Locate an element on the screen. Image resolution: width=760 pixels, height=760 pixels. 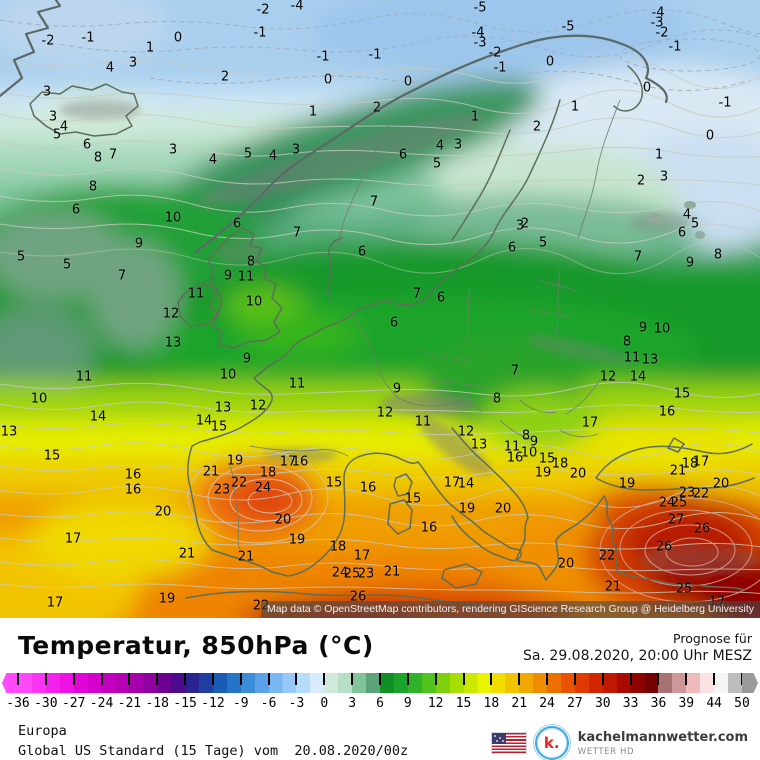
scale-tick-label: 12 is located at coordinates (435, 703).